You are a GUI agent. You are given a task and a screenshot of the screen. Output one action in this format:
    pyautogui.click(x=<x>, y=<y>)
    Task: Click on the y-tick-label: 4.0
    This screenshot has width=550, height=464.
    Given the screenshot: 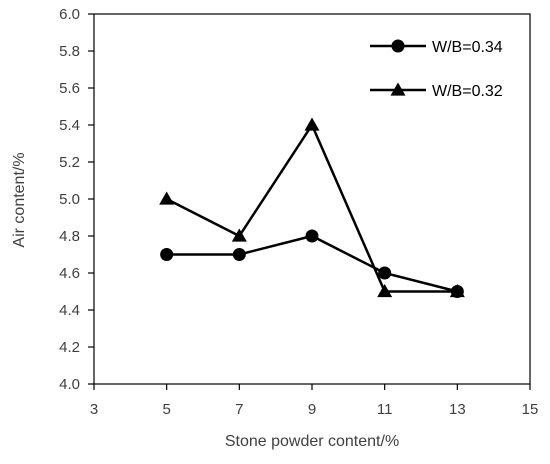 What is the action you would take?
    pyautogui.click(x=69, y=384)
    